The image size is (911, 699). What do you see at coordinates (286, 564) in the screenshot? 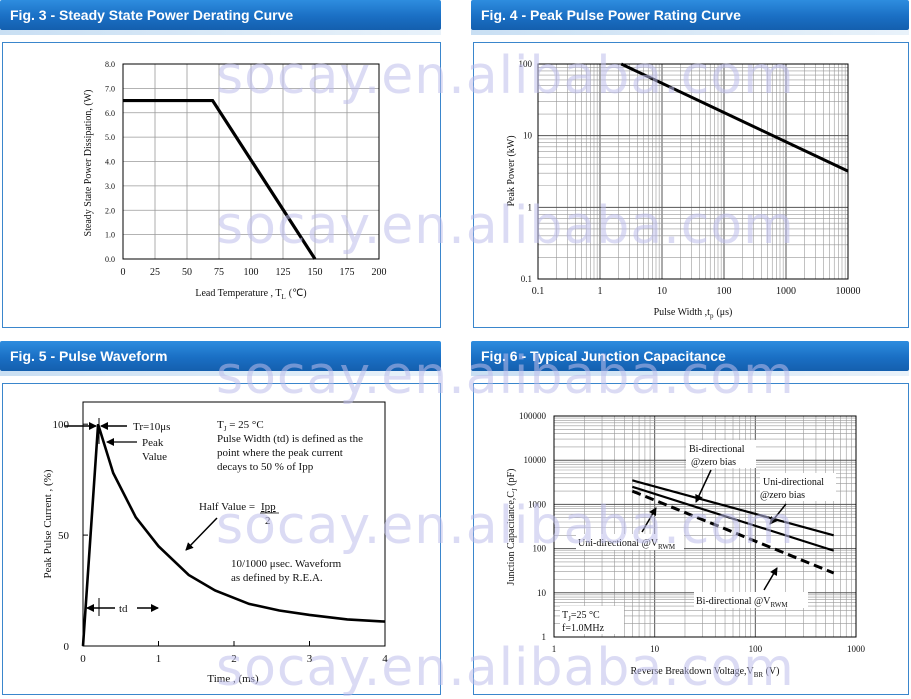
I see `waveform-note-1: 10/1000 μsec. Waveform` at bounding box center [286, 564].